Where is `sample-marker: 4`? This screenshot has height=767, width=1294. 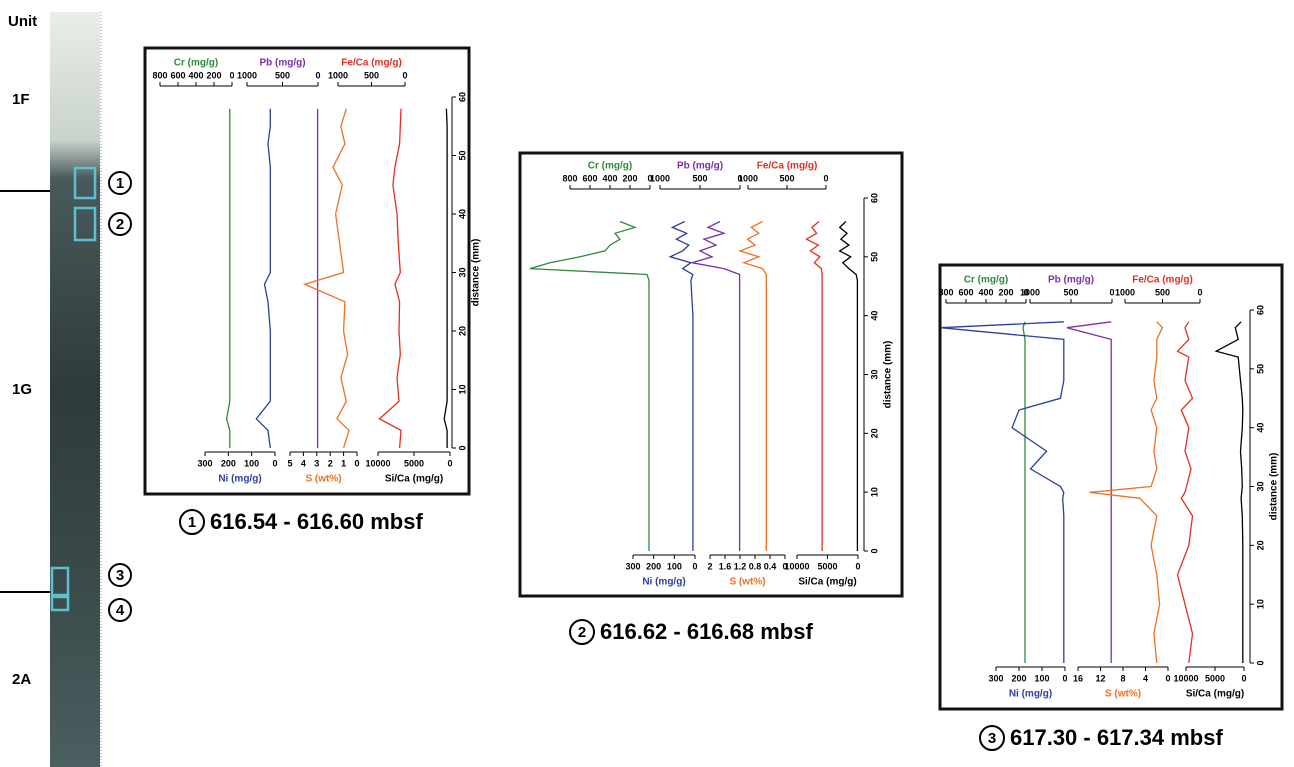 sample-marker: 4 is located at coordinates (120, 610).